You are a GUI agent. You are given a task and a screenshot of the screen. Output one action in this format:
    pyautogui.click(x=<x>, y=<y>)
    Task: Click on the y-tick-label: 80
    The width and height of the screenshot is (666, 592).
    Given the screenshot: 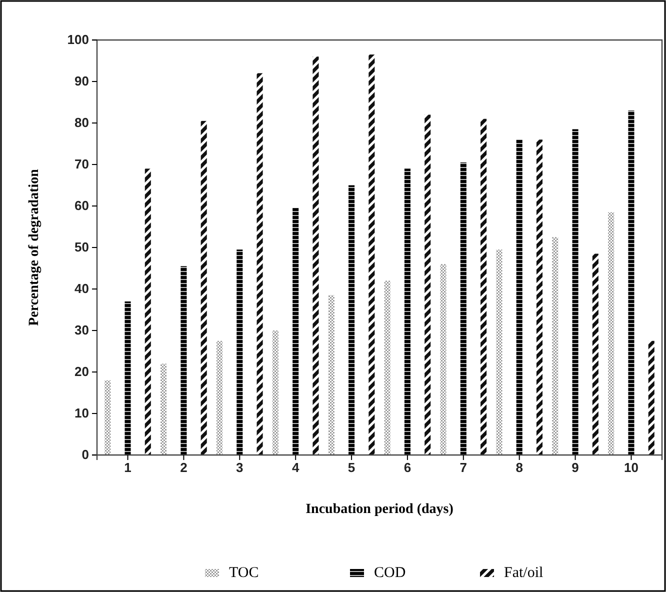 What is the action you would take?
    pyautogui.click(x=81, y=122)
    